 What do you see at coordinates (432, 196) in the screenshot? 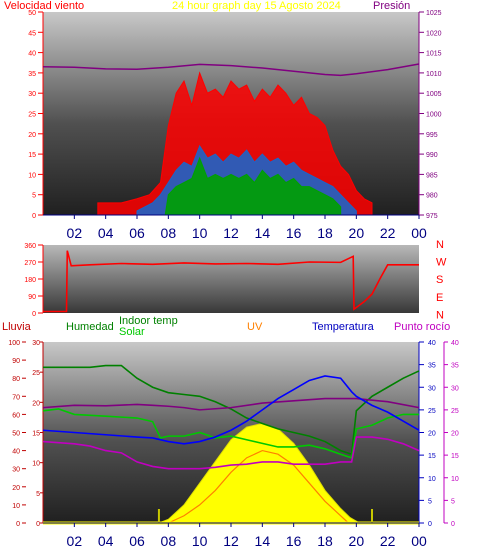
I see `pressure-tick-label: 980` at bounding box center [432, 196].